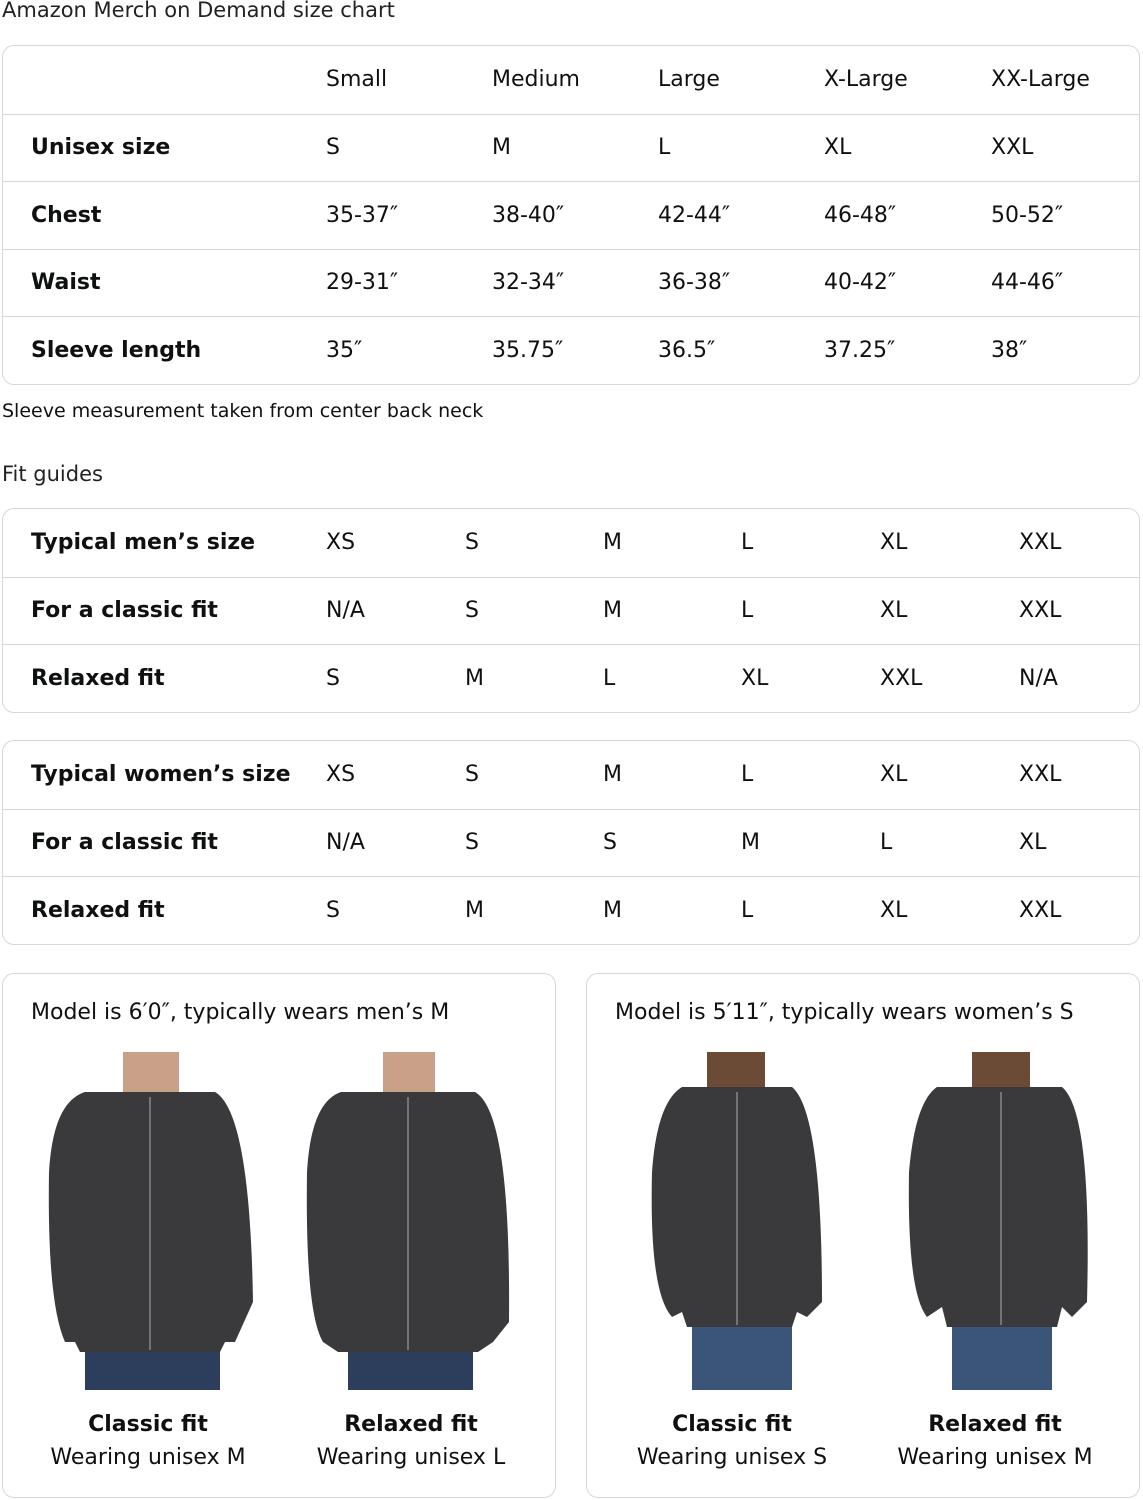 Image resolution: width=1143 pixels, height=1500 pixels. Describe the element at coordinates (1009, 350) in the screenshot. I see `cell: 38″` at that location.